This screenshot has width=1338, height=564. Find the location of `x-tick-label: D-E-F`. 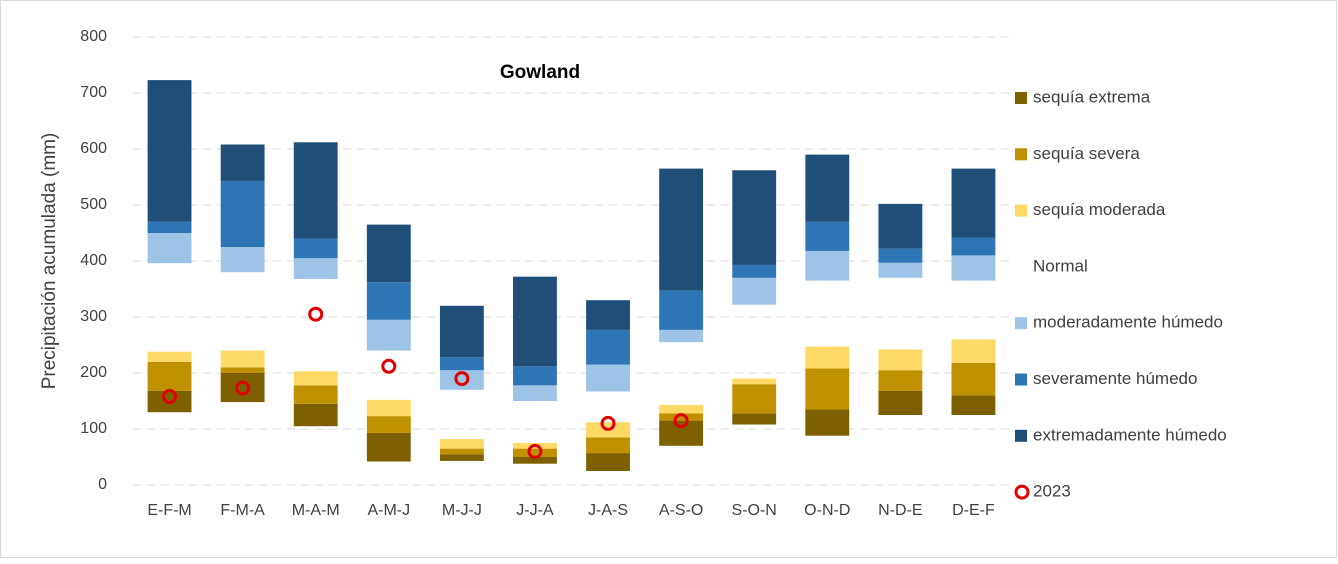

x-tick-label: D-E-F is located at coordinates (973, 510).